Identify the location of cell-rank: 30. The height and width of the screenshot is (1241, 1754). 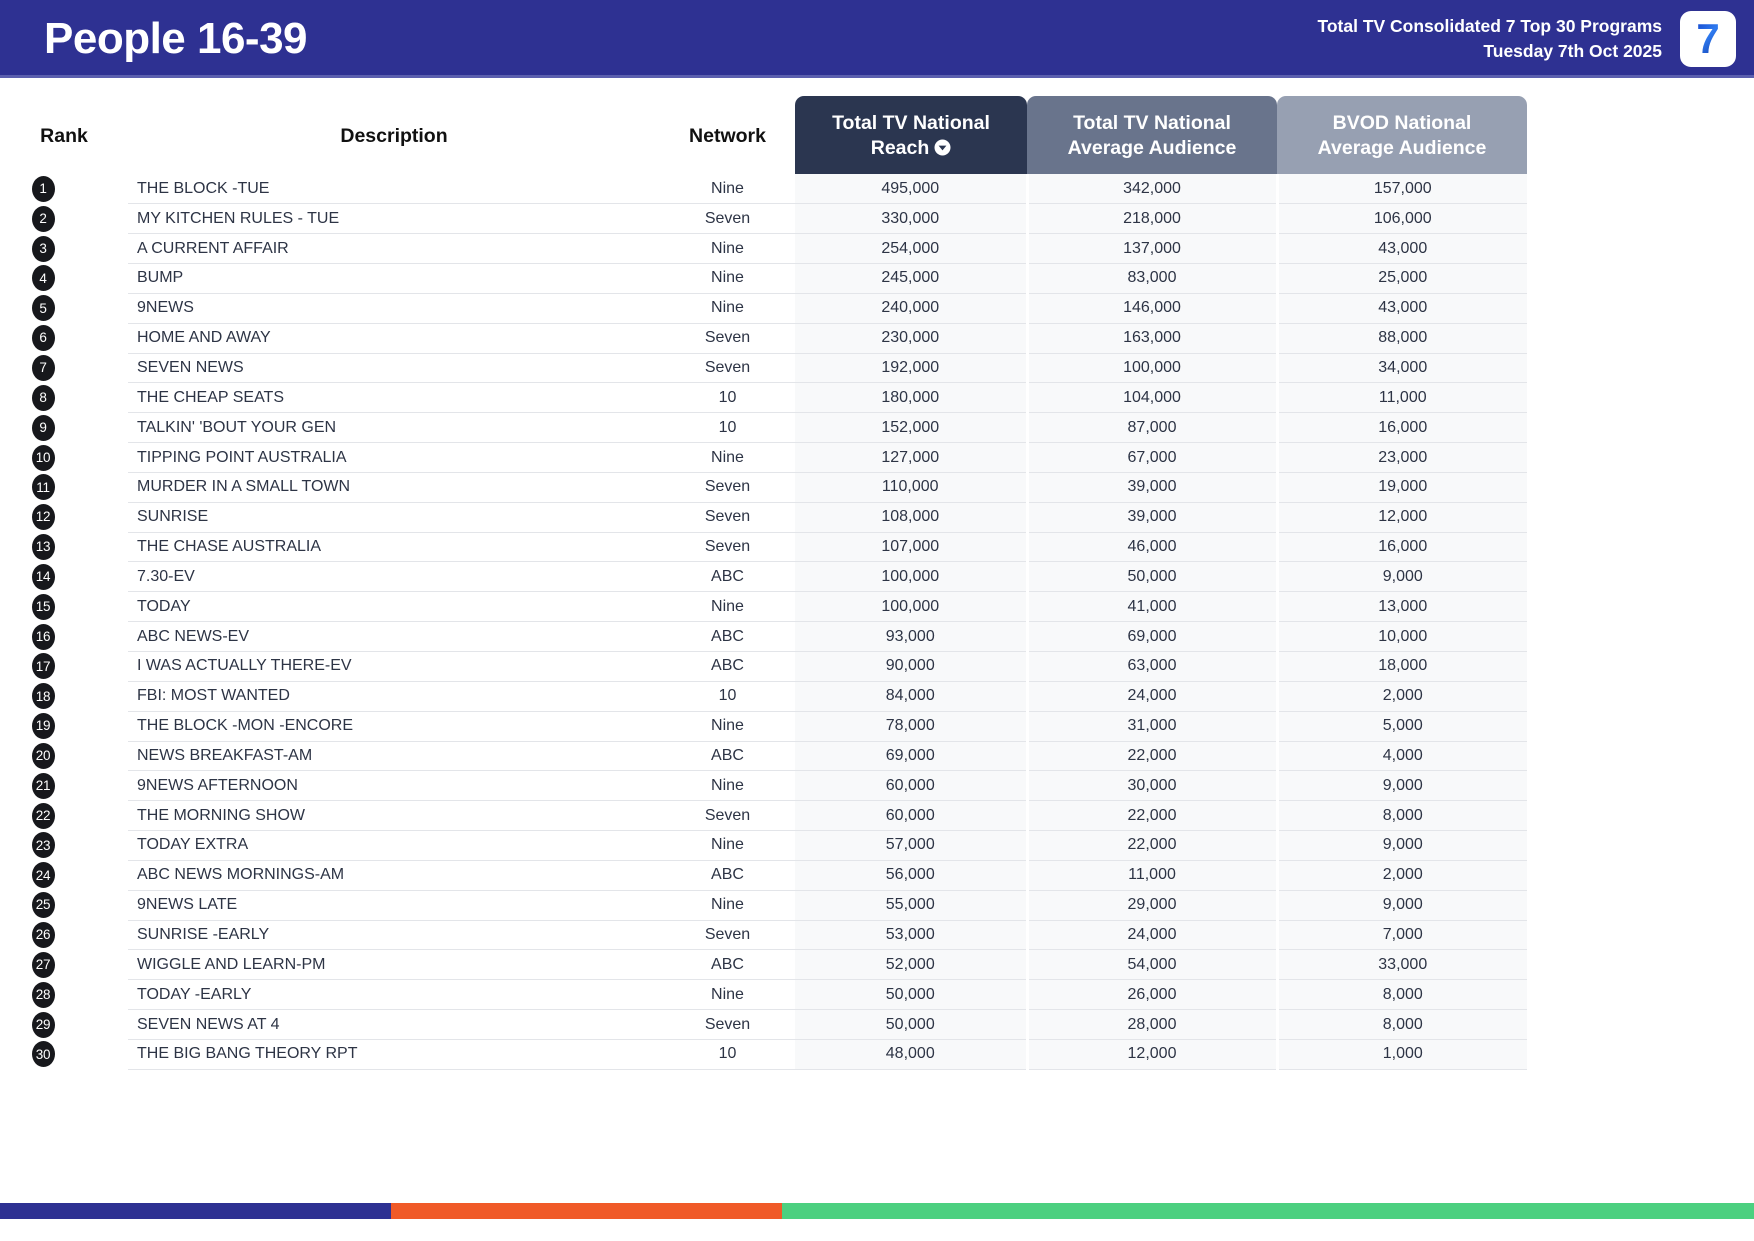
(64, 1054).